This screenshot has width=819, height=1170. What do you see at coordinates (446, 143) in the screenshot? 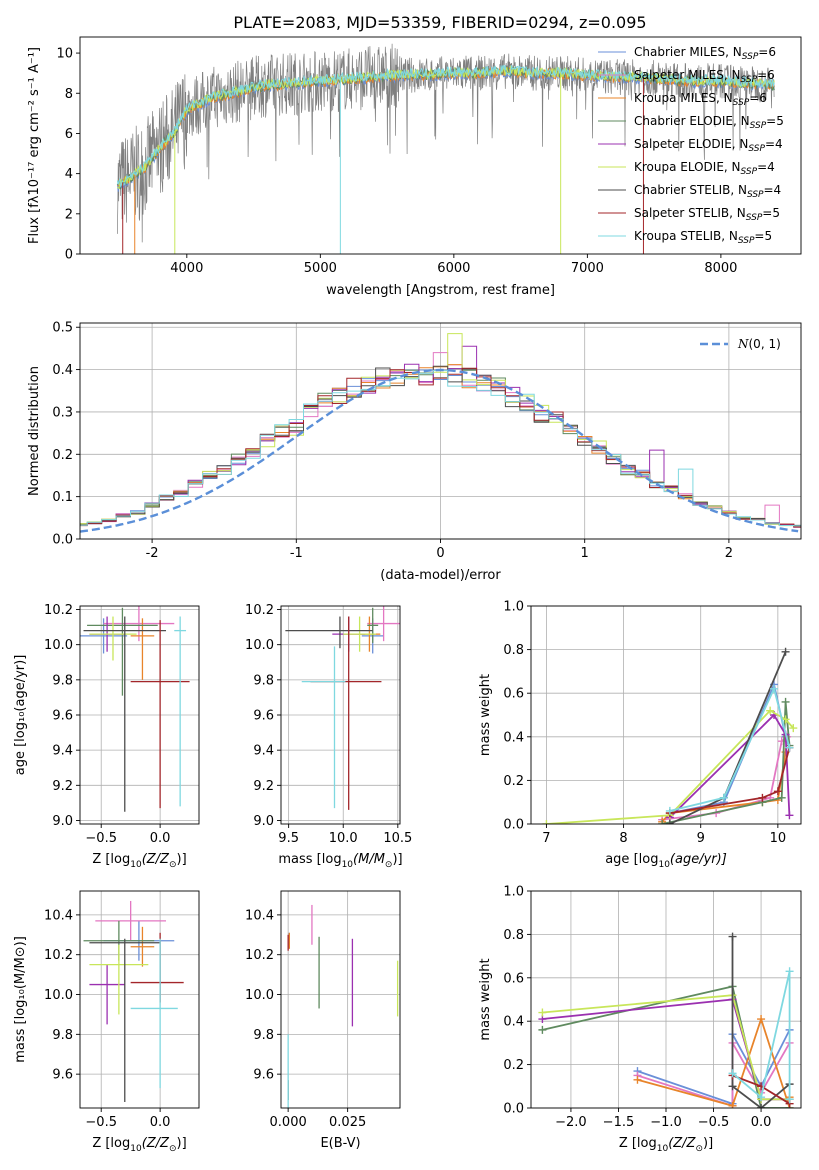
I see `observed-spectrum` at bounding box center [446, 143].